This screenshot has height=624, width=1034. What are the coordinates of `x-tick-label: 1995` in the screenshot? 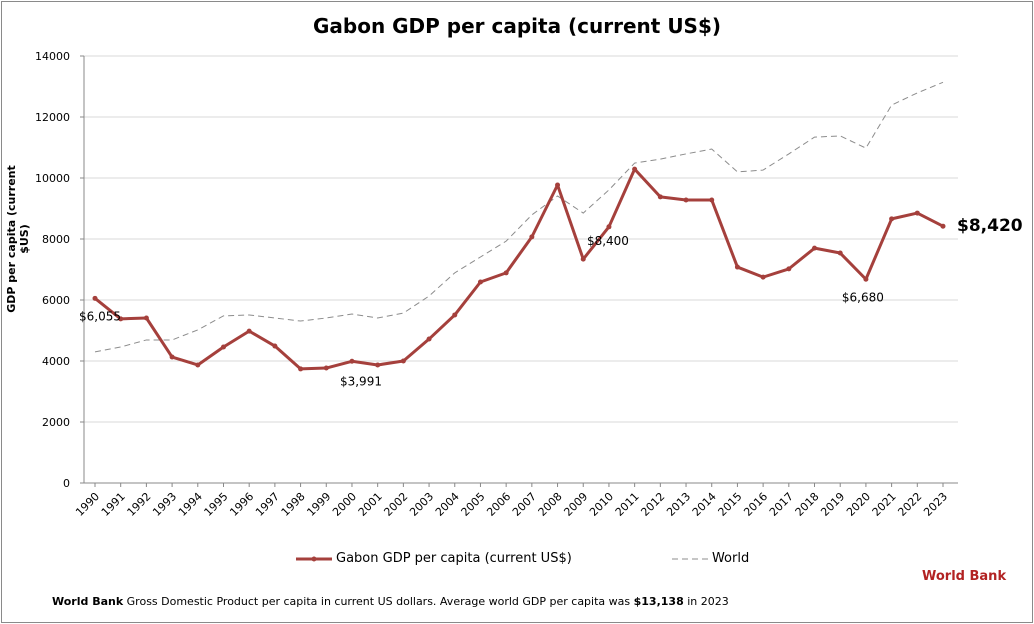 It's located at (216, 504).